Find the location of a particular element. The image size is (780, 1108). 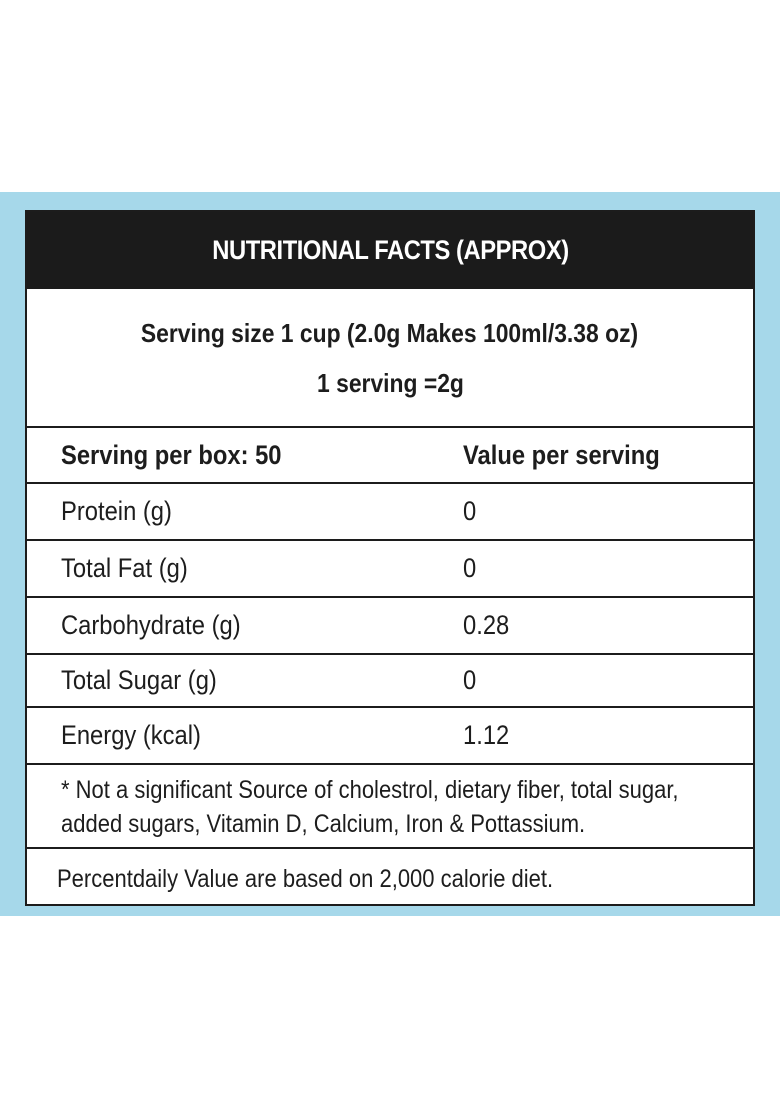

nutrient-label: Carbohydrate (g) is located at coordinates (151, 625).